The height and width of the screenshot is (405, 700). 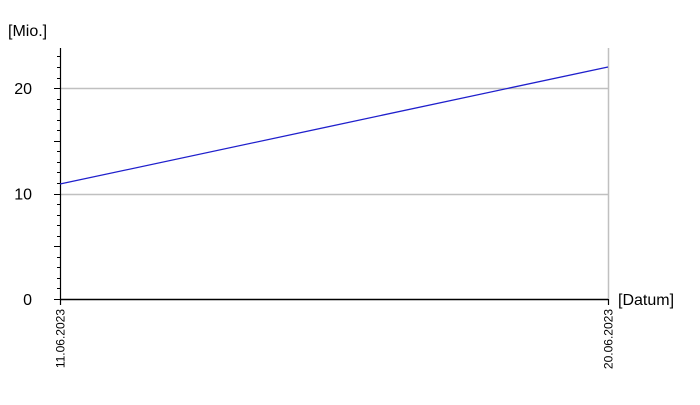 I want to click on x-tick-label: 11.06.2023, so click(x=61, y=338).